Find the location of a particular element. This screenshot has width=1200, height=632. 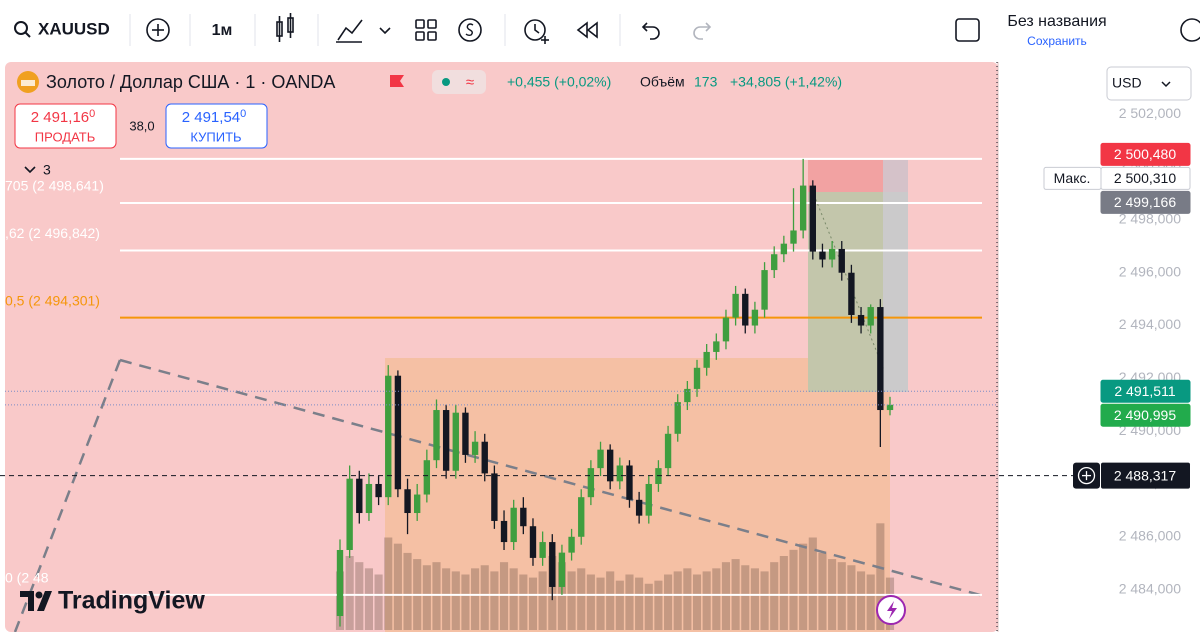

buy-label: КУПИТЬ is located at coordinates (215, 136).